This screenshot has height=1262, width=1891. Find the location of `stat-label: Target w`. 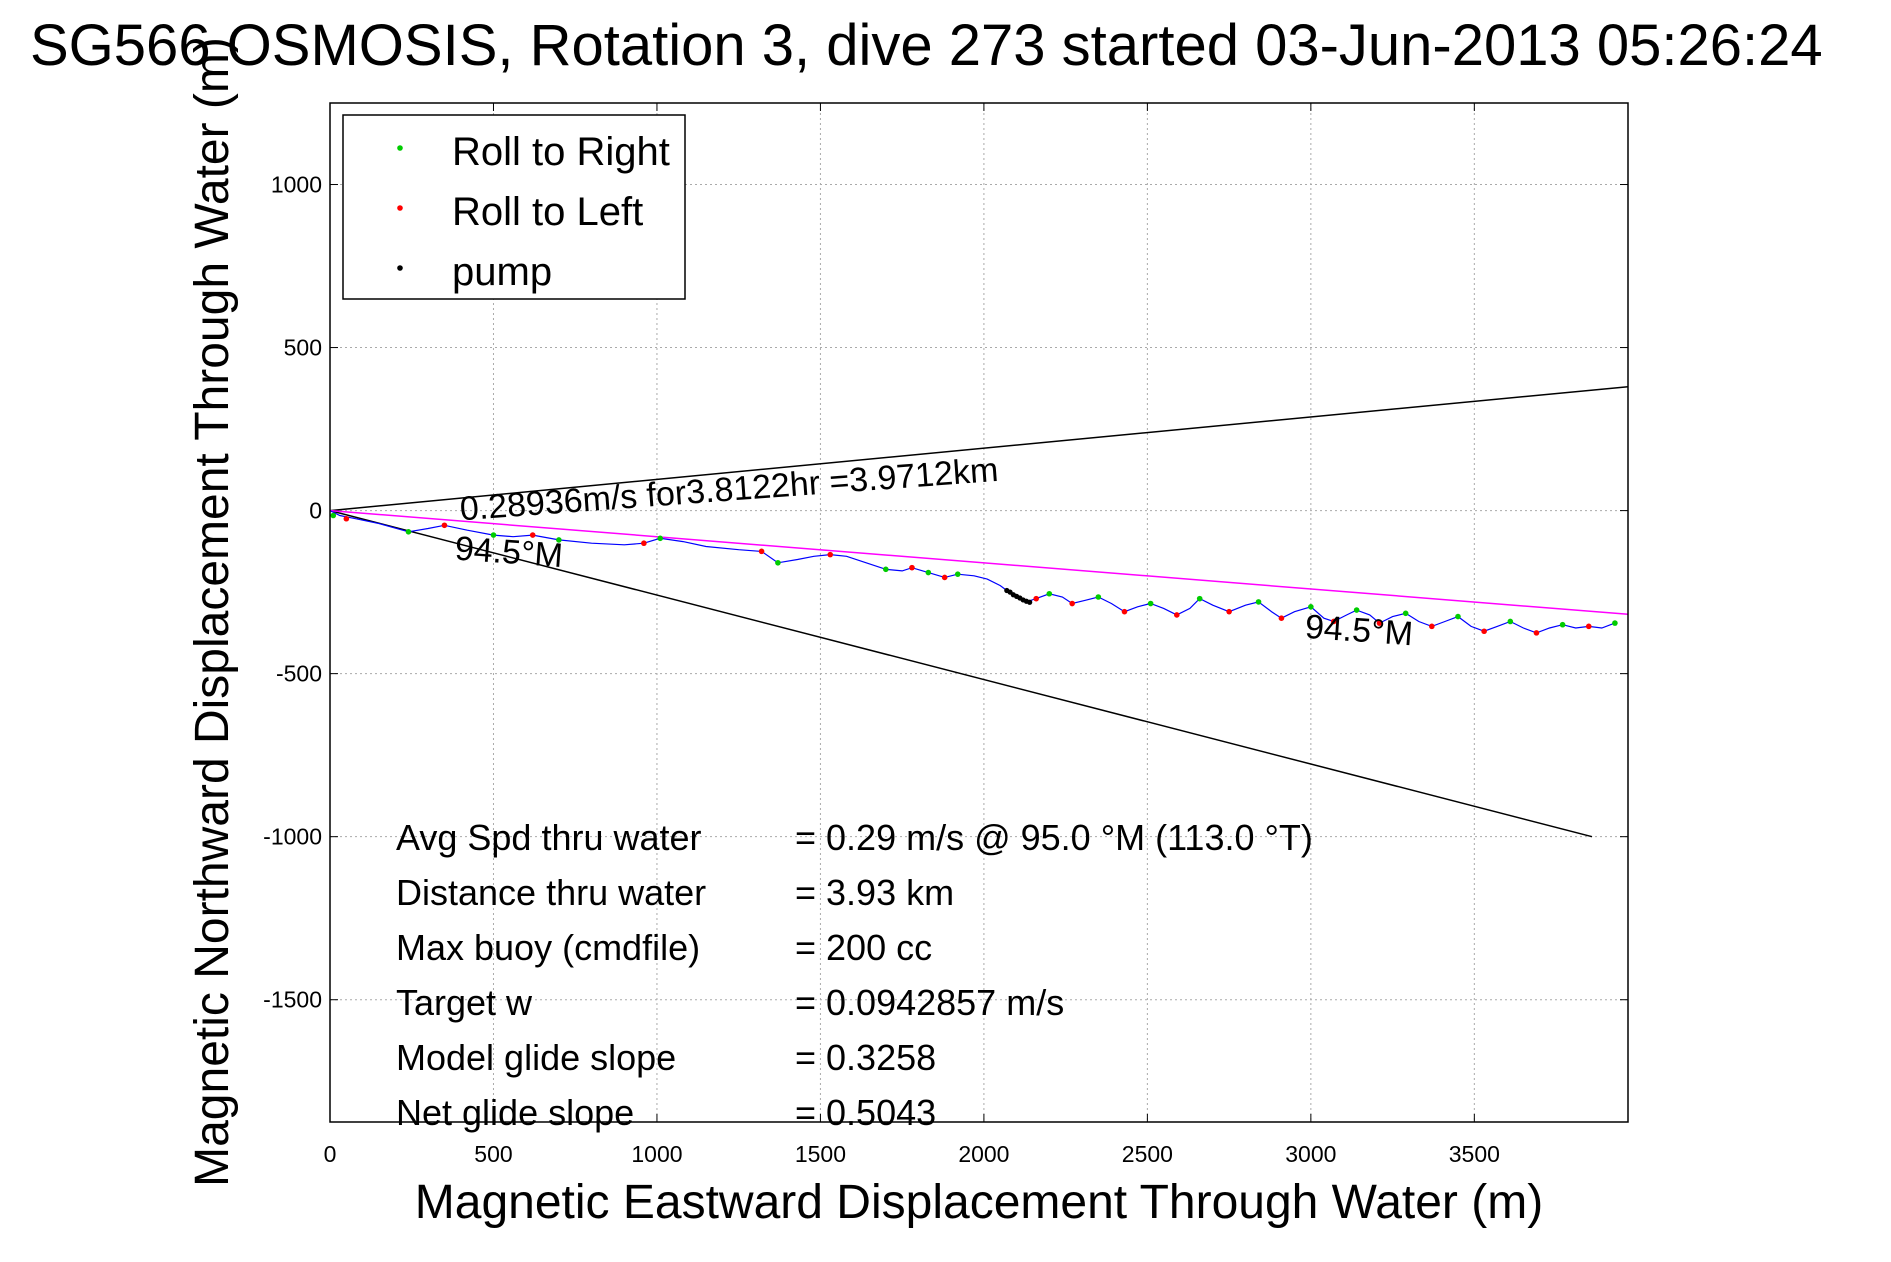

stat-label: Target w is located at coordinates (464, 1002).